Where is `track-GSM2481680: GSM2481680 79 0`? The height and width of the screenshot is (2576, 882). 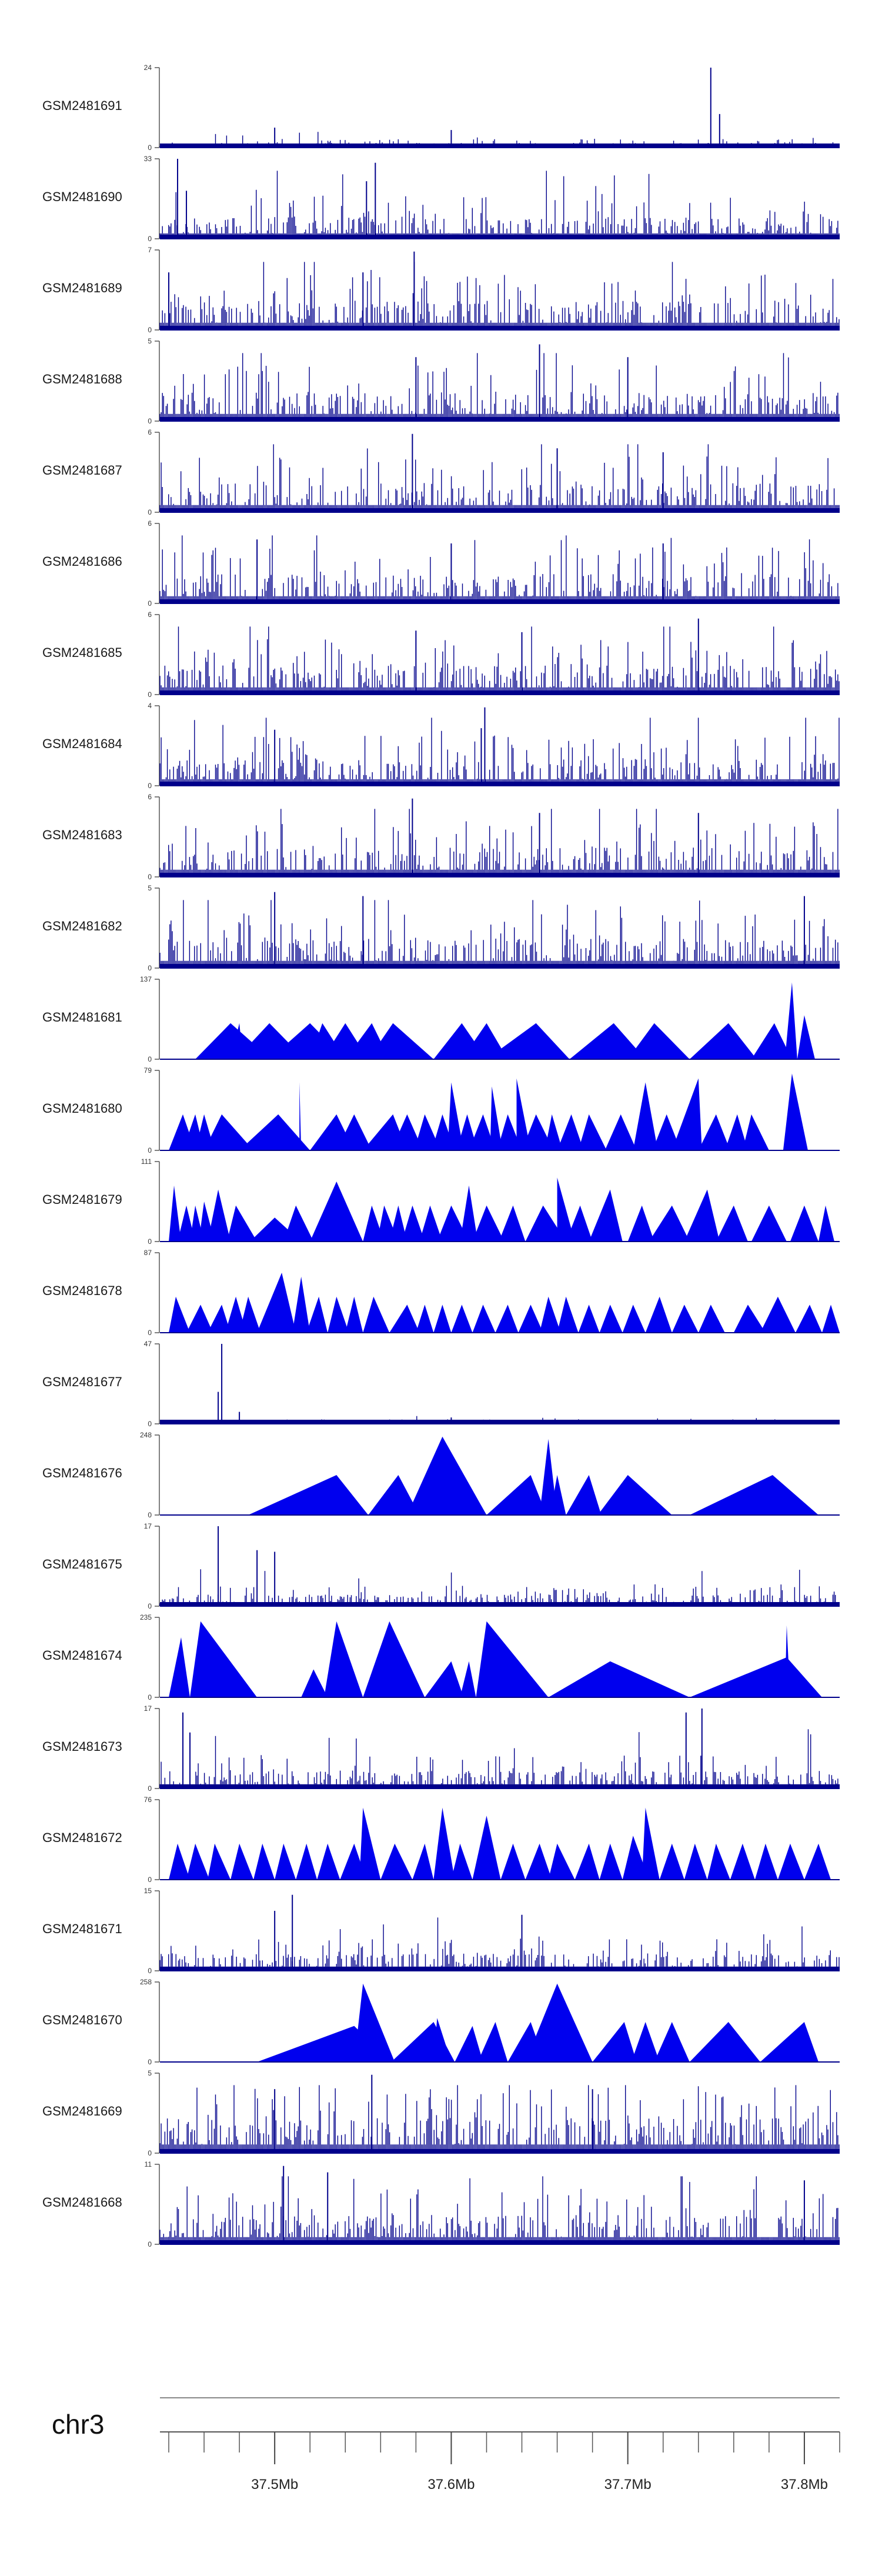
track-GSM2481680: GSM2481680 79 0 is located at coordinates (441, 1110).